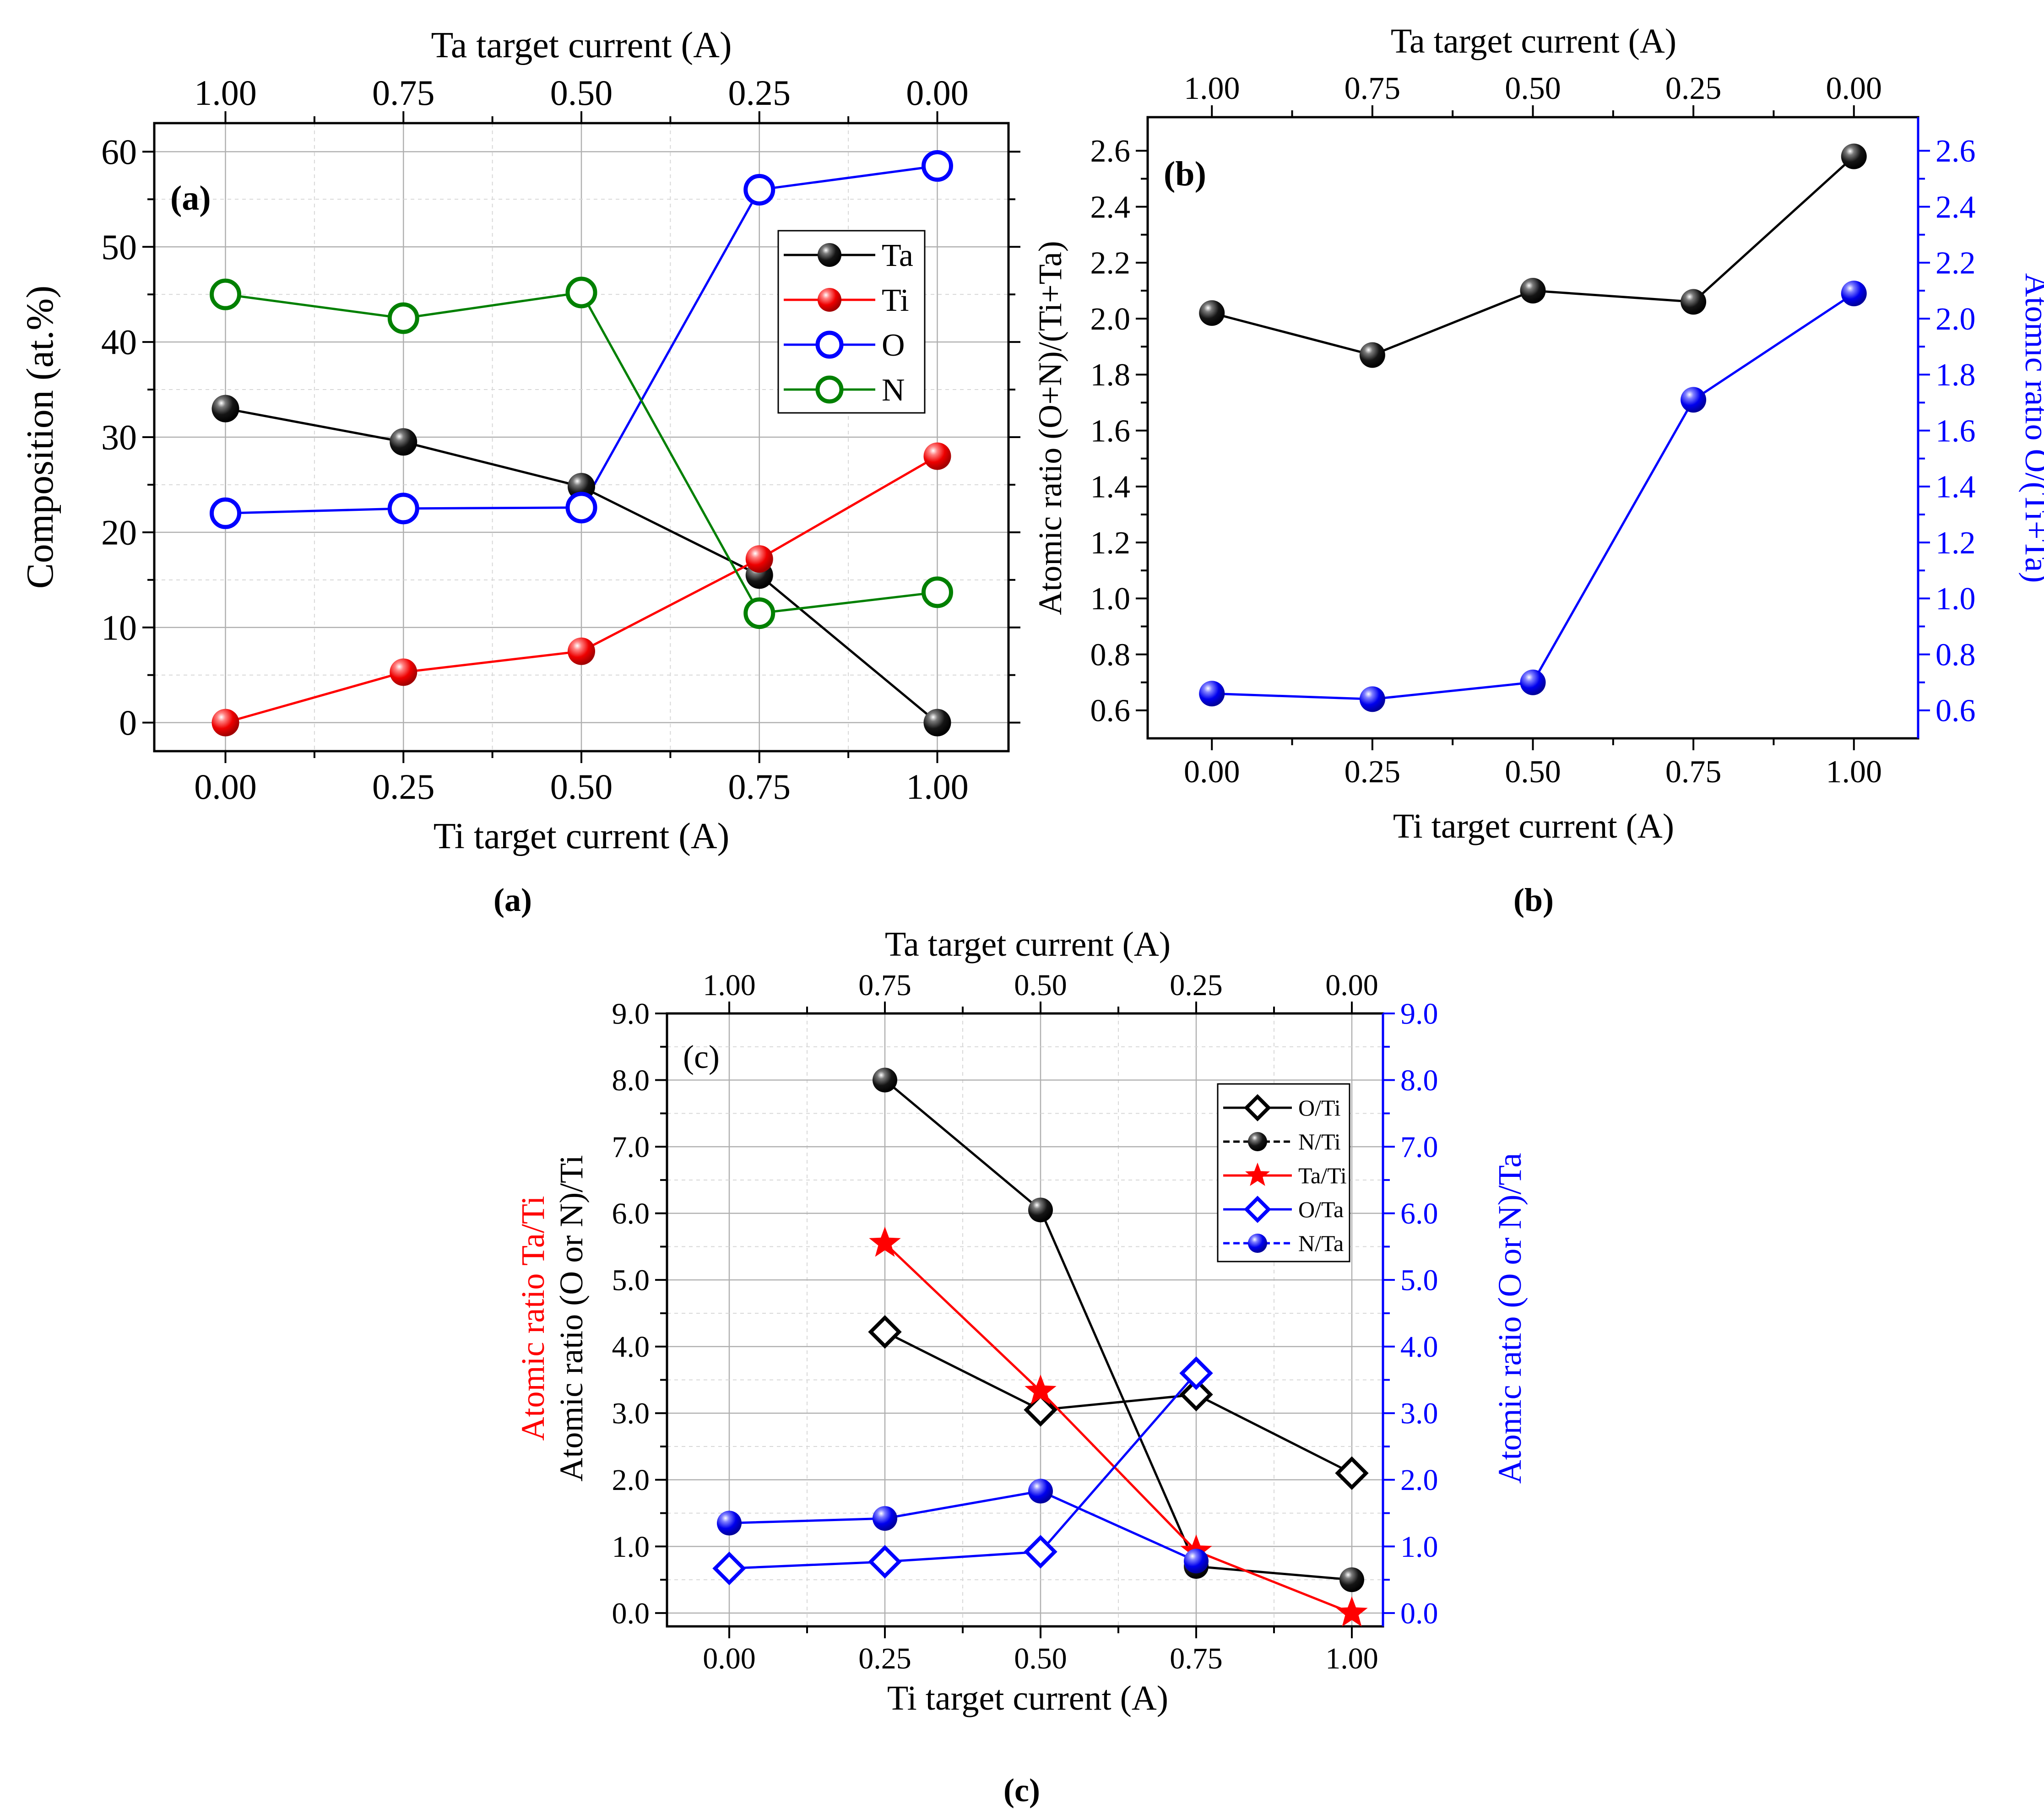  Describe the element at coordinates (631, 1147) in the screenshot. I see `y-tick-label: 7.0` at that location.